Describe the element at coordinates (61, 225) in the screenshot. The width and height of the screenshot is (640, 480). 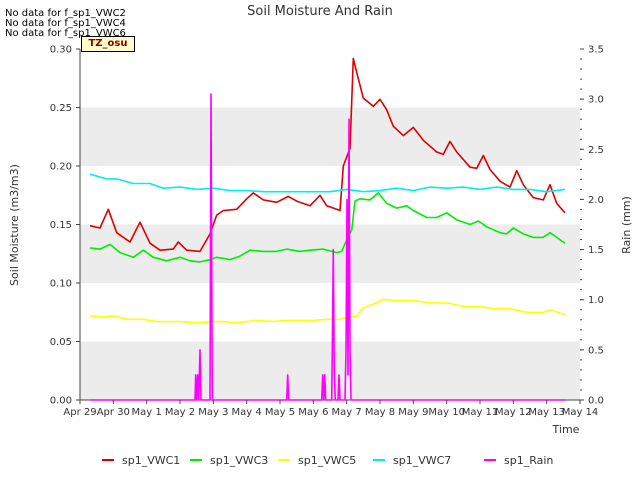
I see `y-tick-label: 0.15` at that location.